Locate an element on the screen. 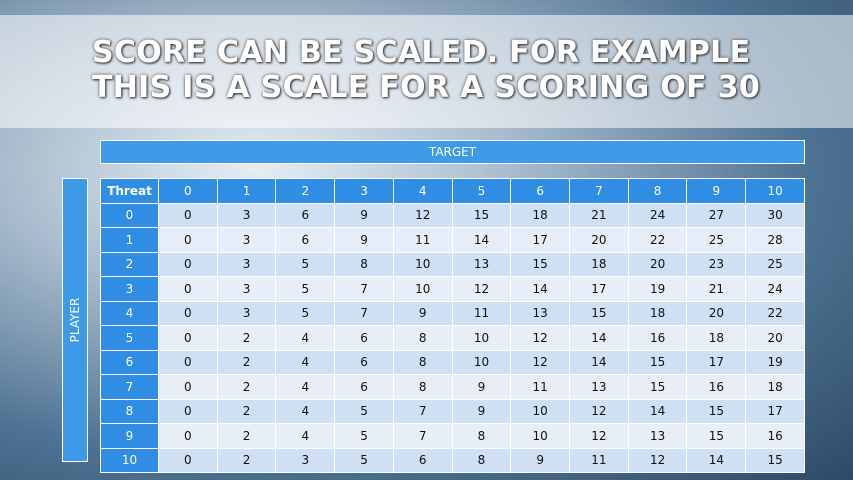  table-row: 5 0 2 4 6 8 10 12 14 16 18 20 is located at coordinates (452, 338).